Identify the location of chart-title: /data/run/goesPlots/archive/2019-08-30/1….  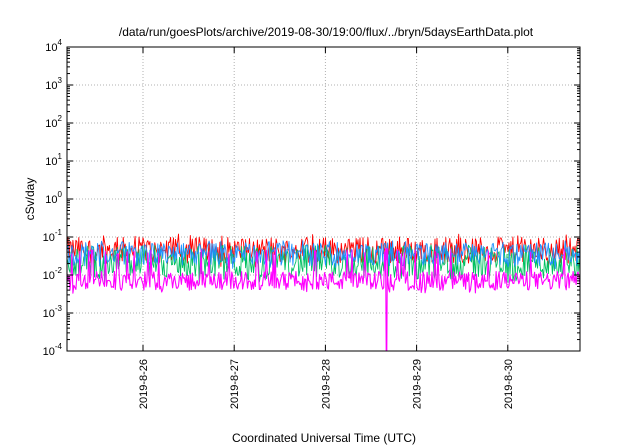
(326, 32).